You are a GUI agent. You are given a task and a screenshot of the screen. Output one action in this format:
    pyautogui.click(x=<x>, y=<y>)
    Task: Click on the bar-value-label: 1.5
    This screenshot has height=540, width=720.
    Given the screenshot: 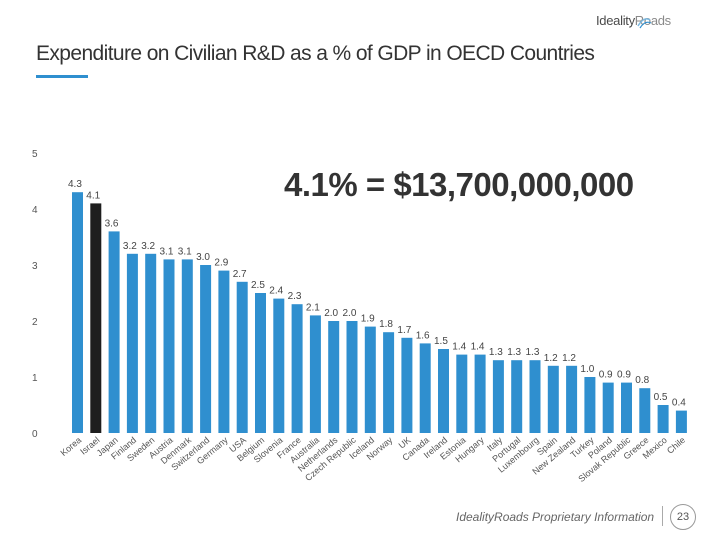 What is the action you would take?
    pyautogui.click(x=441, y=341)
    